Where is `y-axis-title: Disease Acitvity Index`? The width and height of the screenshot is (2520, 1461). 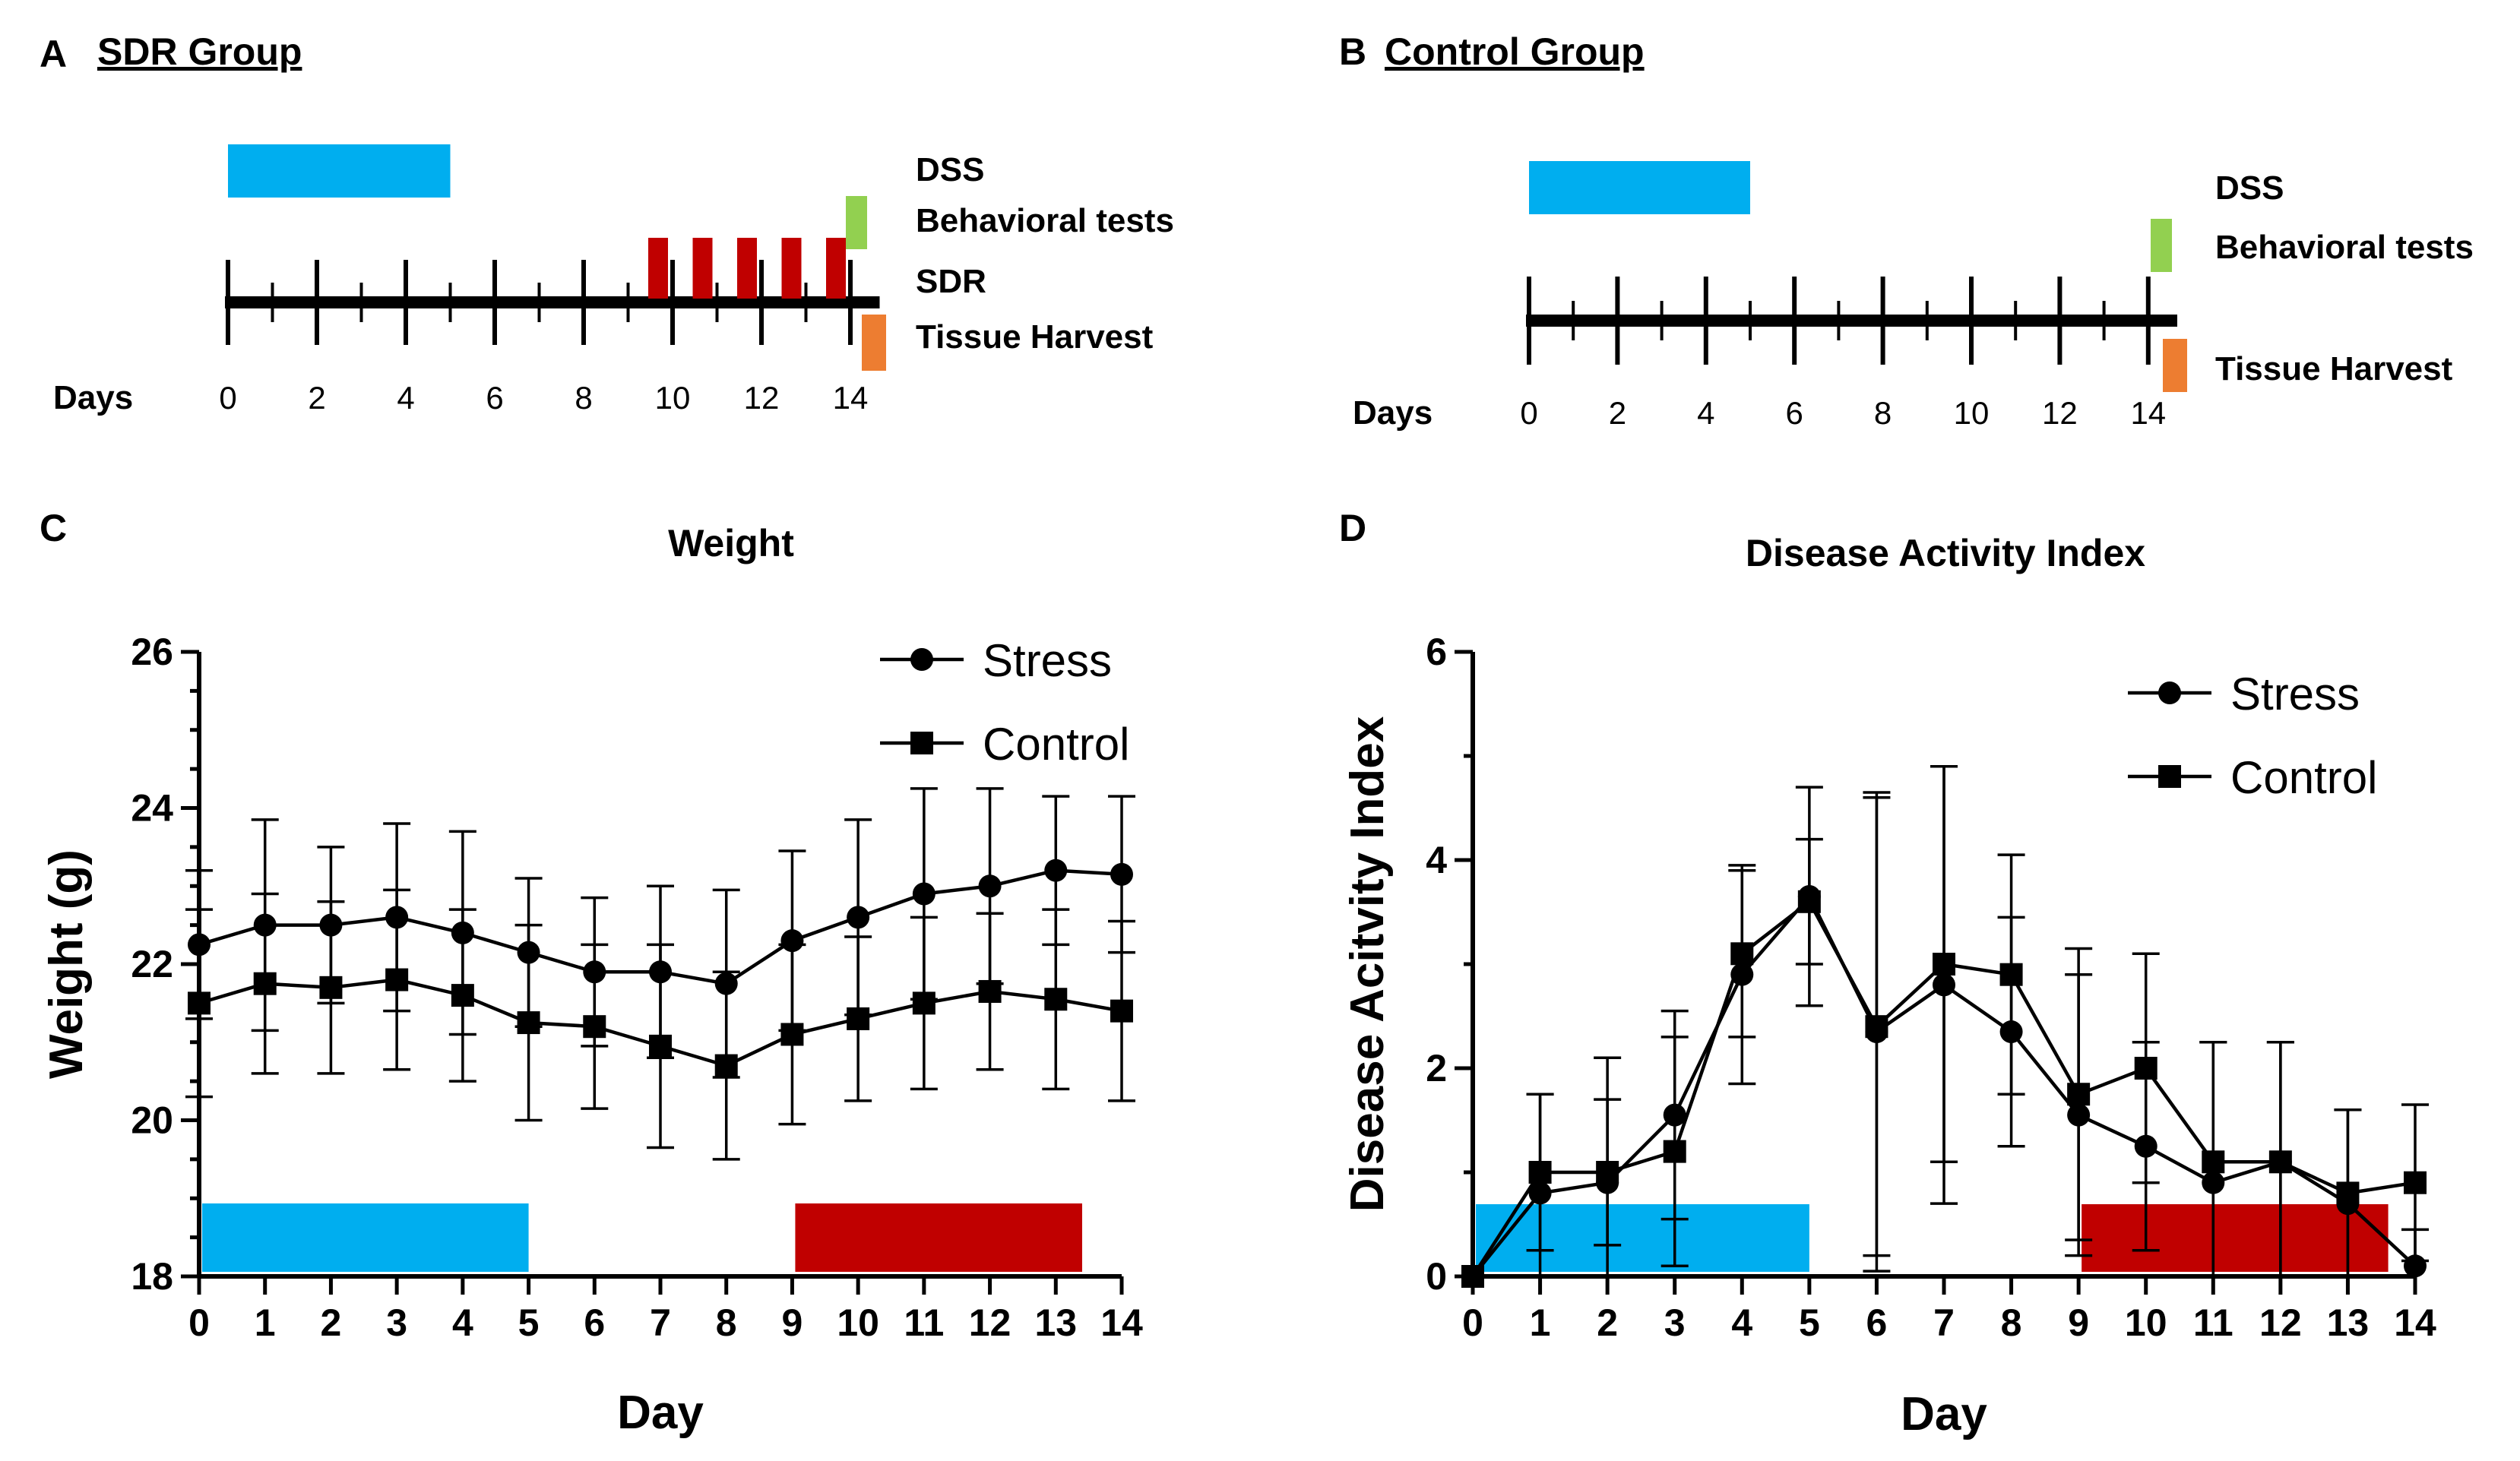 y-axis-title: Disease Acitvity Index is located at coordinates (1367, 964).